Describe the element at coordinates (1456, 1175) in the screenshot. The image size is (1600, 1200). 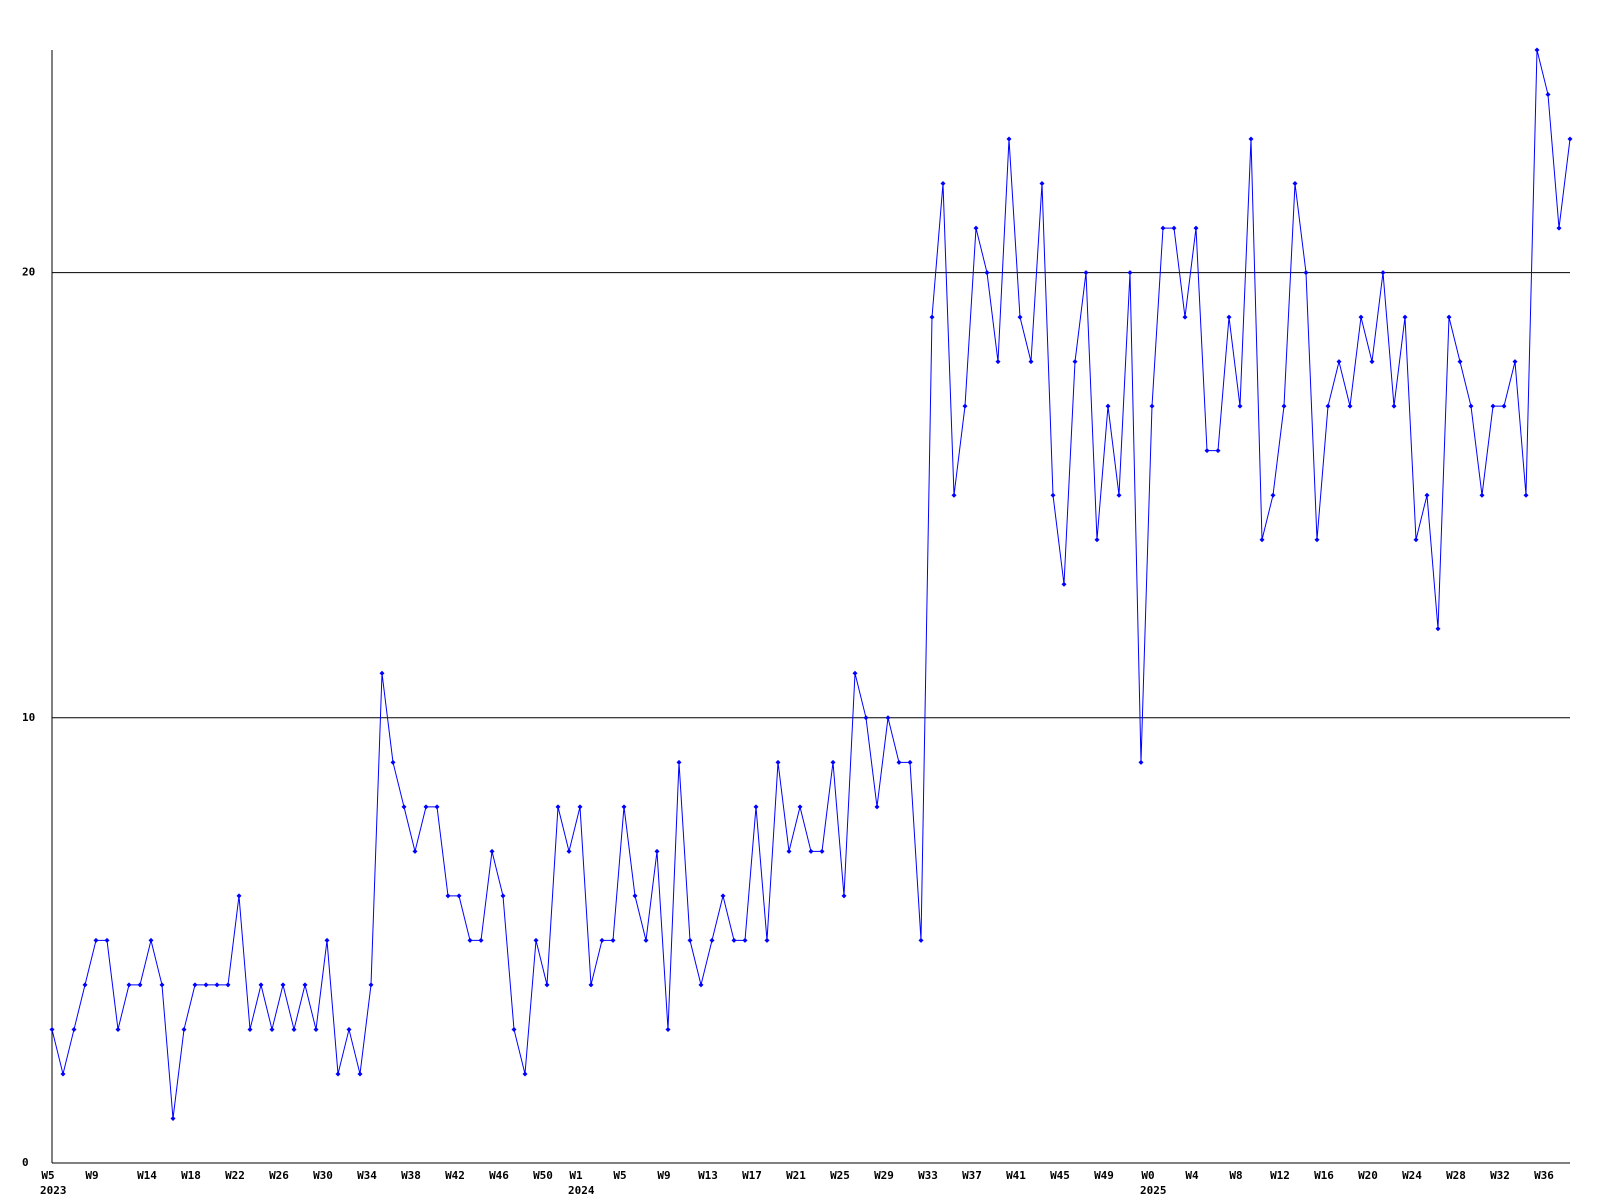
I see `x-tick-label: W28` at that location.